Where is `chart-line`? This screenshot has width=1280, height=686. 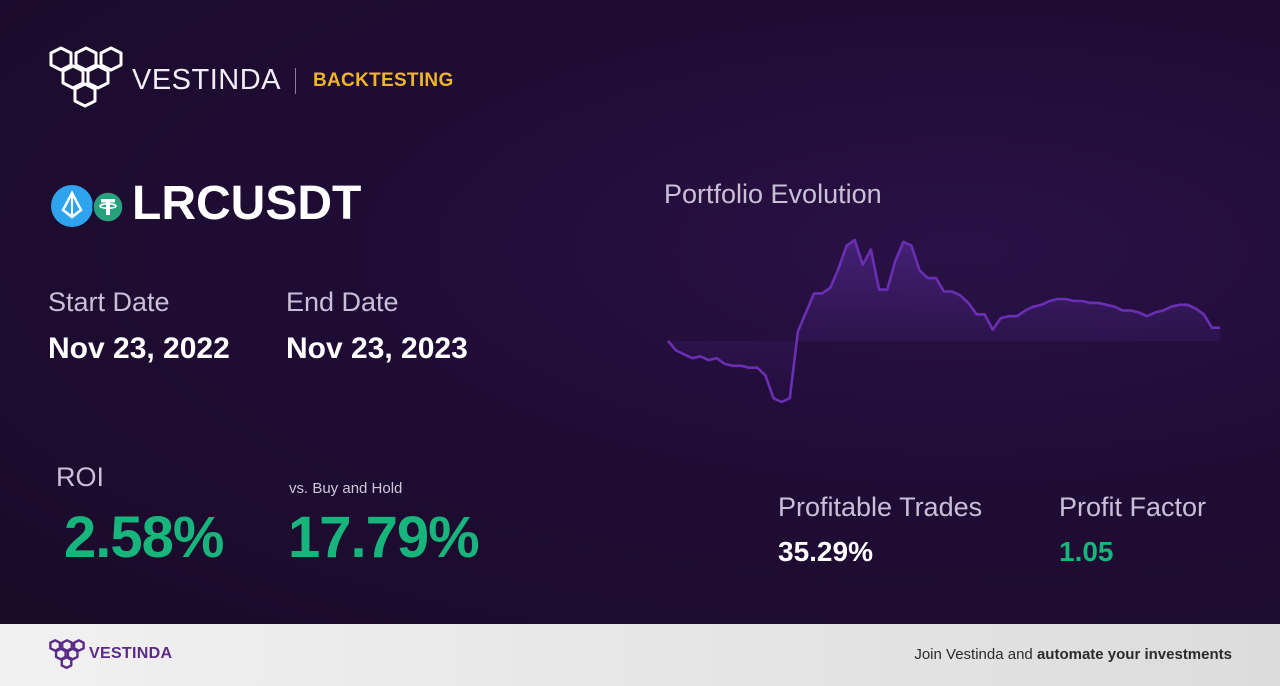
chart-line is located at coordinates (943, 321).